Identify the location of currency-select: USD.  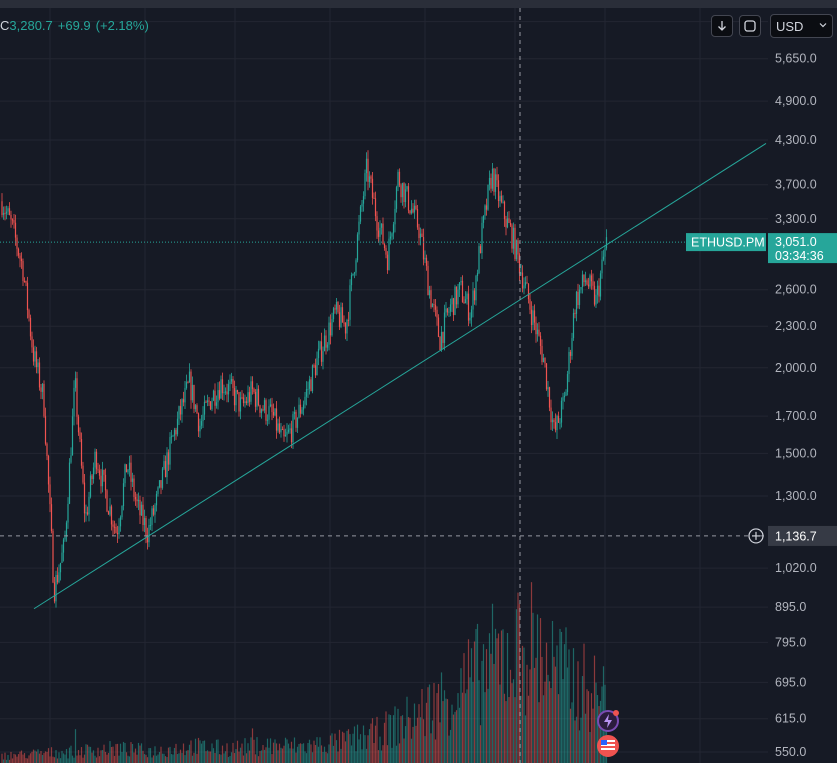
(801, 26).